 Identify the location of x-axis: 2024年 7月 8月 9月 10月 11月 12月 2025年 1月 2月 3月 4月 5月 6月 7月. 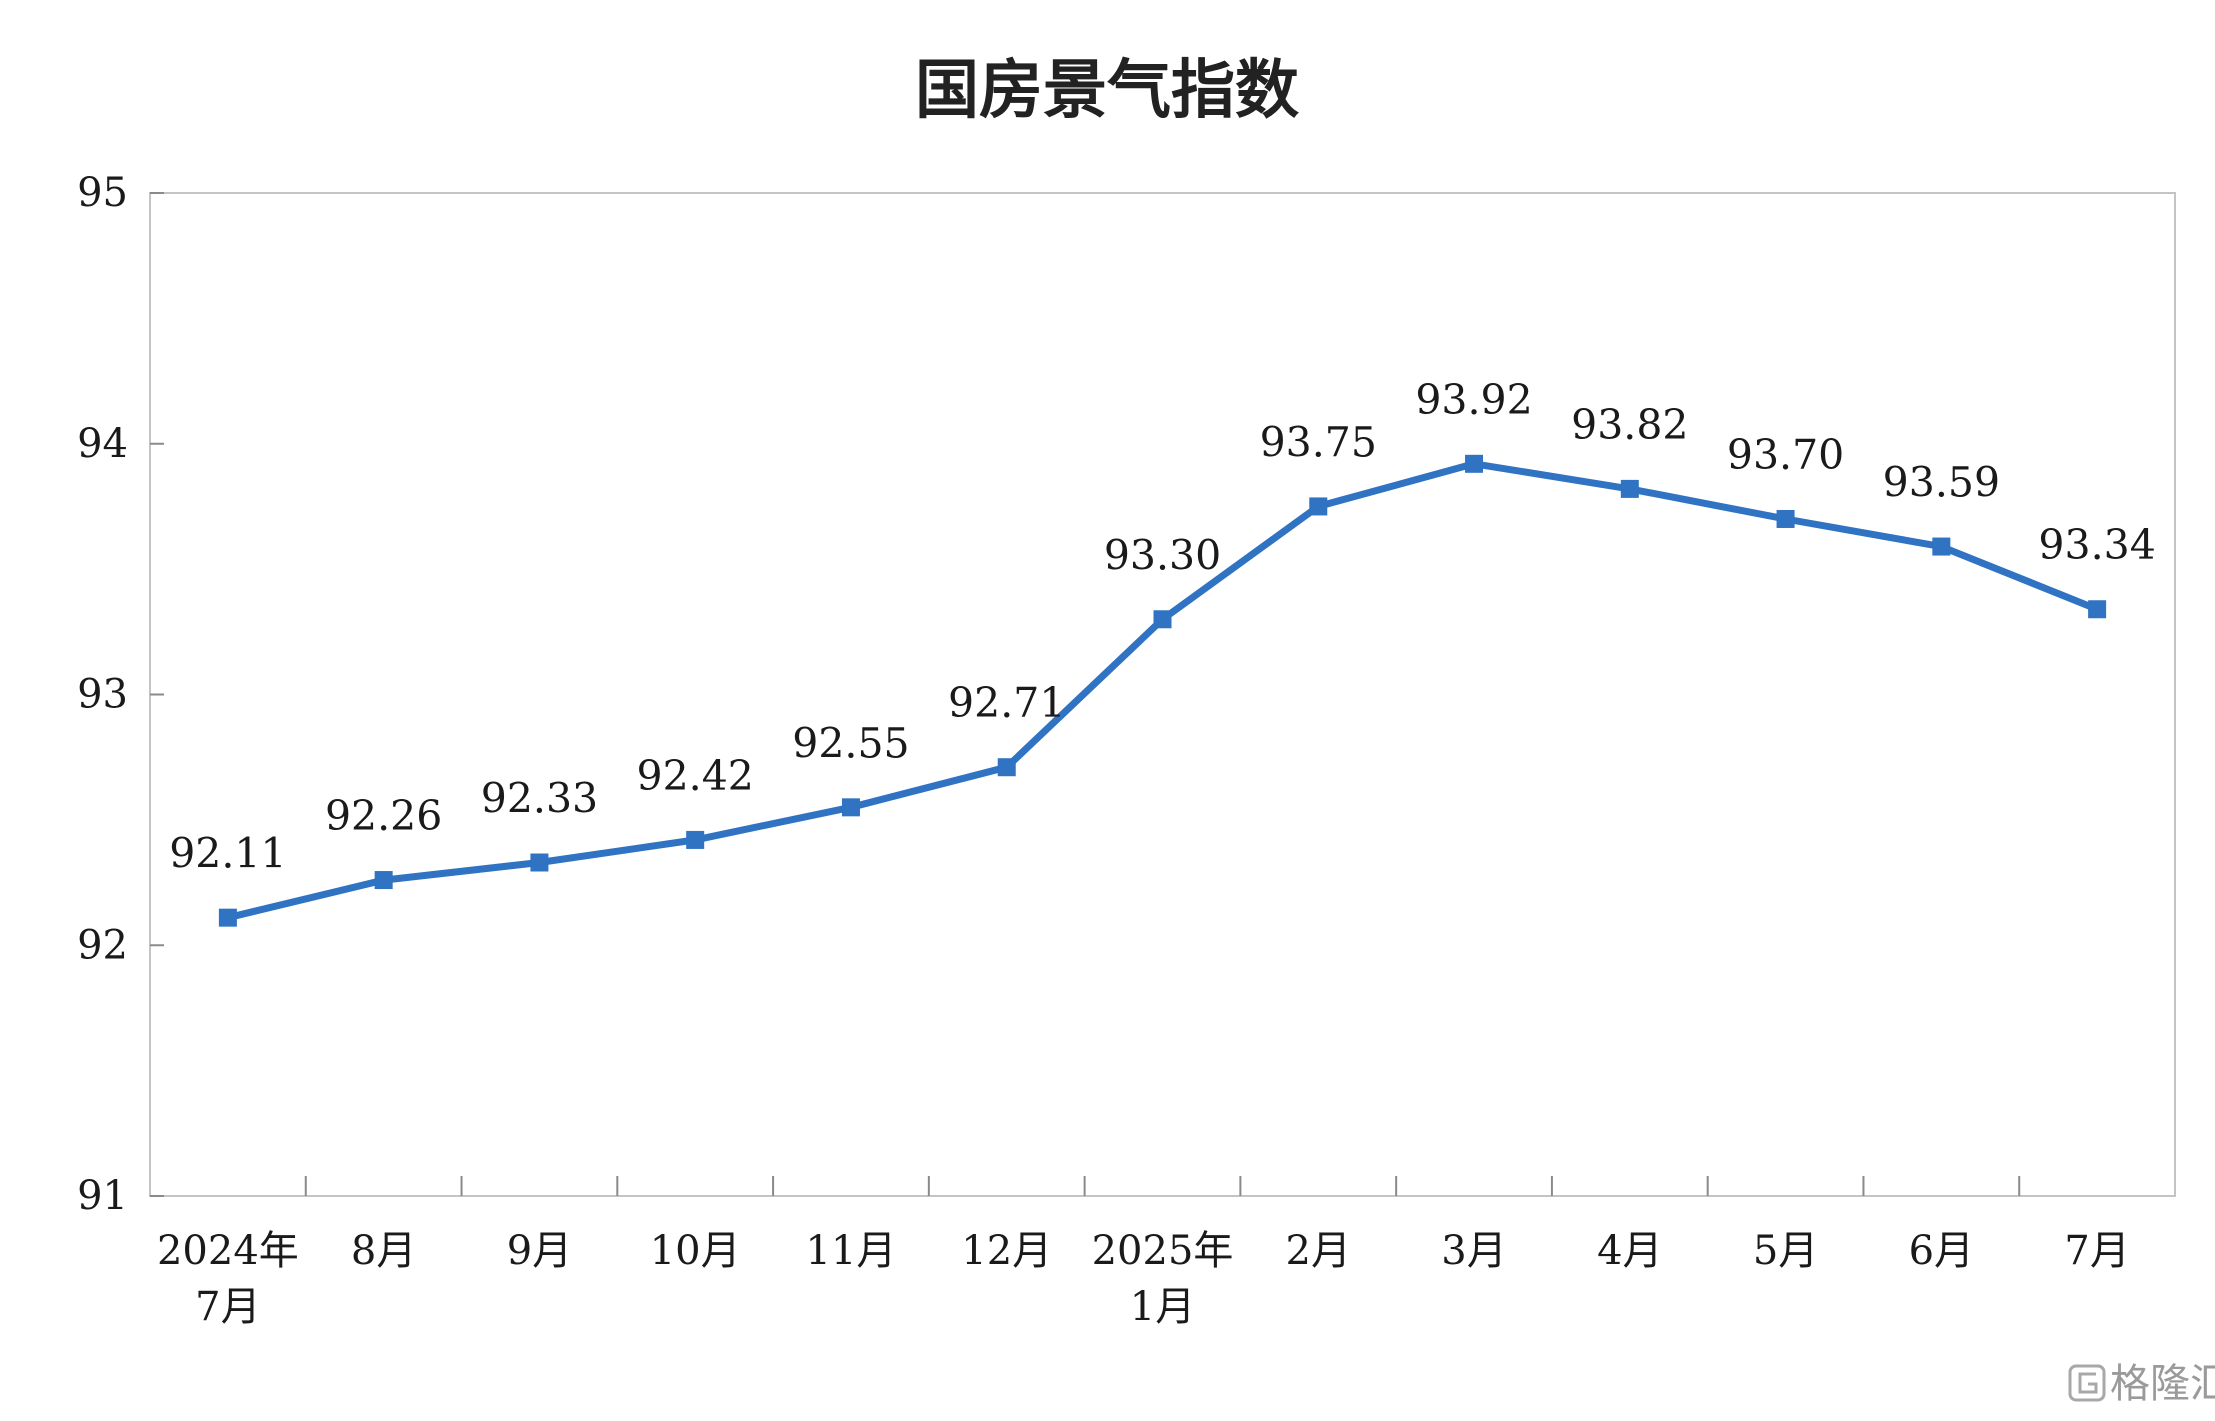
(1143, 1253).